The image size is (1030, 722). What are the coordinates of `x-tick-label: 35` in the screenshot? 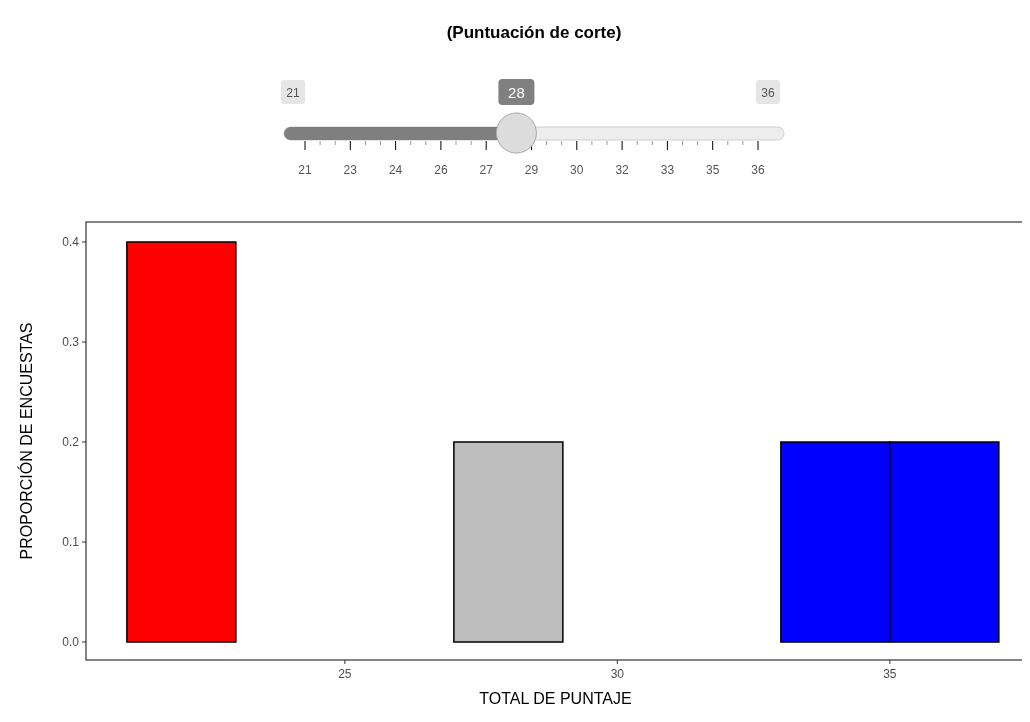 It's located at (890, 674).